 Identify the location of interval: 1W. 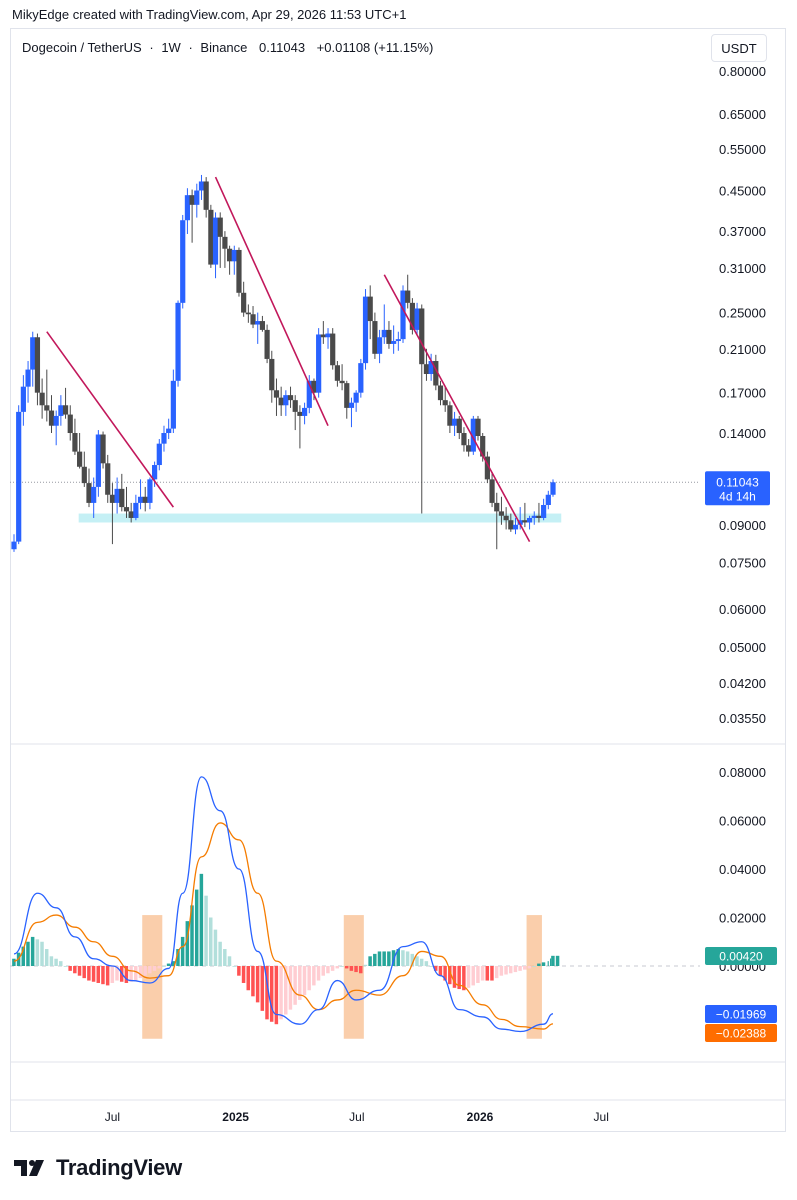
(171, 47).